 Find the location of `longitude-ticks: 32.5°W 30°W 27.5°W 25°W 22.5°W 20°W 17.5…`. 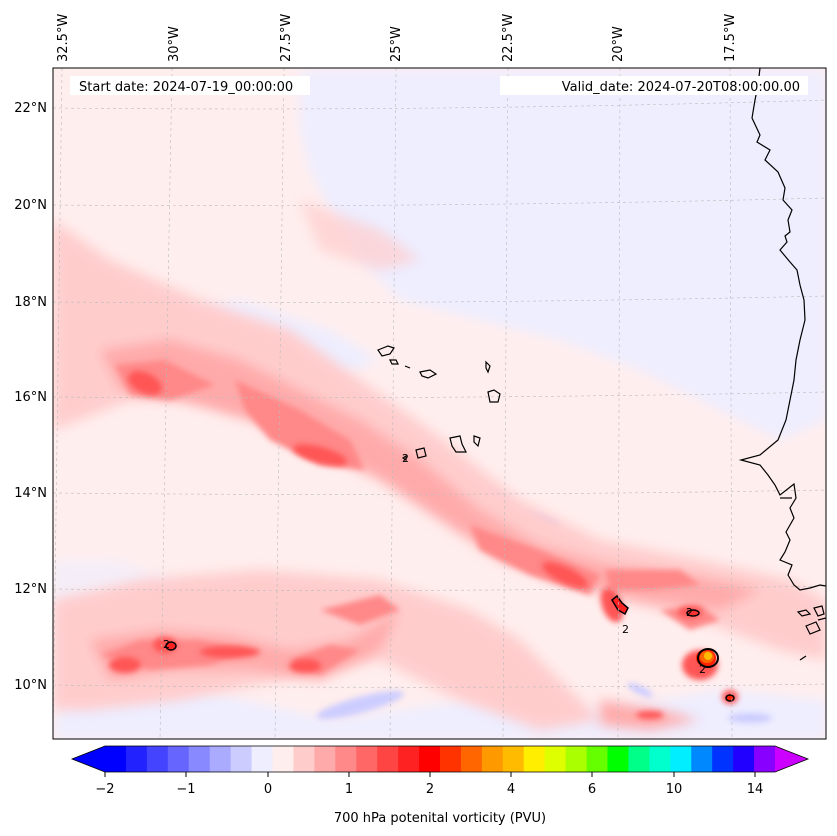

longitude-ticks: 32.5°W 30°W 27.5°W 25°W 22.5°W 20°W 17.5… is located at coordinates (397, 38).